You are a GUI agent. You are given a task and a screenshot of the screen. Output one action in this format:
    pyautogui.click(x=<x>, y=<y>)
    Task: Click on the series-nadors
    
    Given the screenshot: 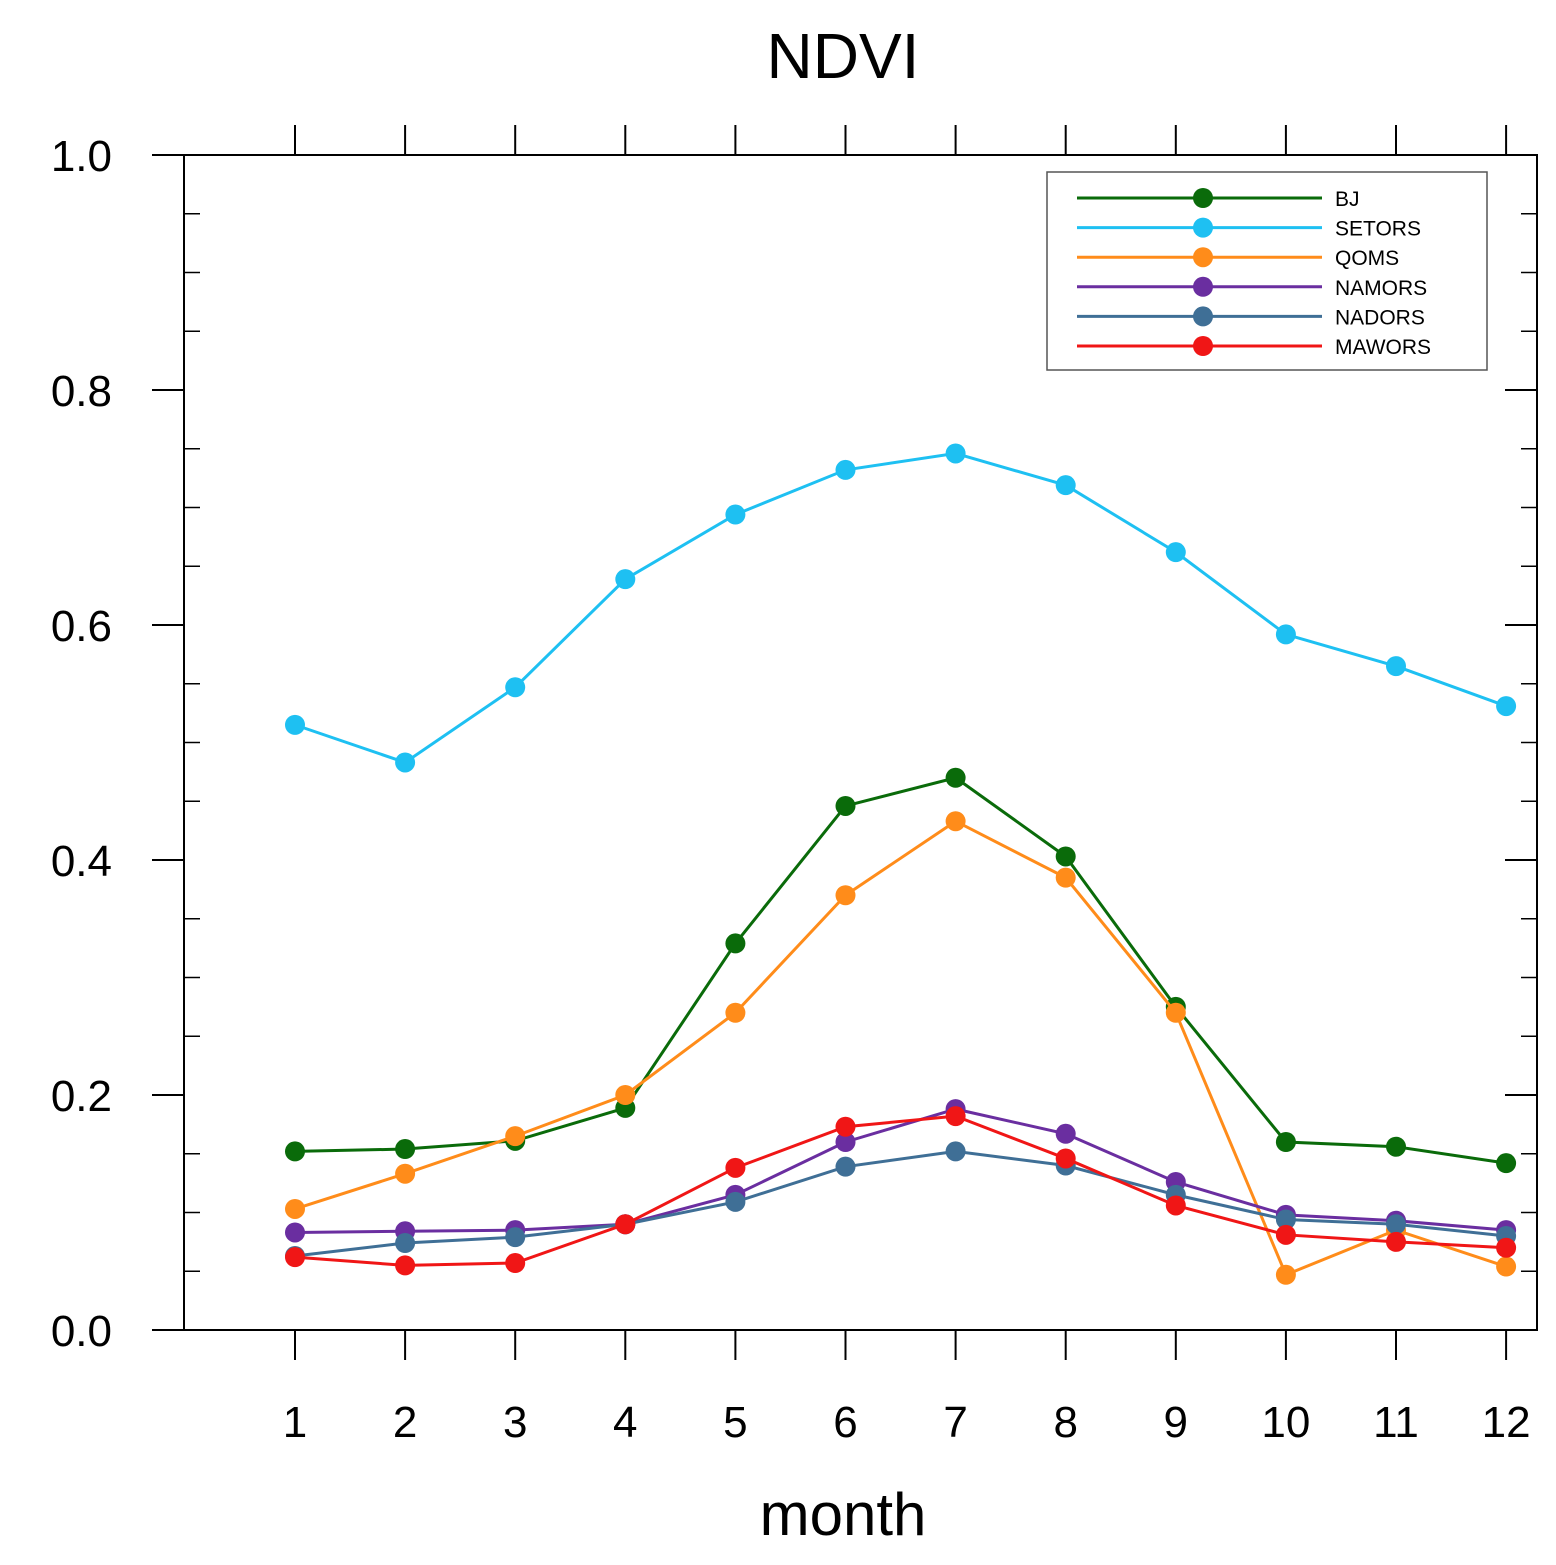 What is the action you would take?
    pyautogui.click(x=901, y=1203)
    